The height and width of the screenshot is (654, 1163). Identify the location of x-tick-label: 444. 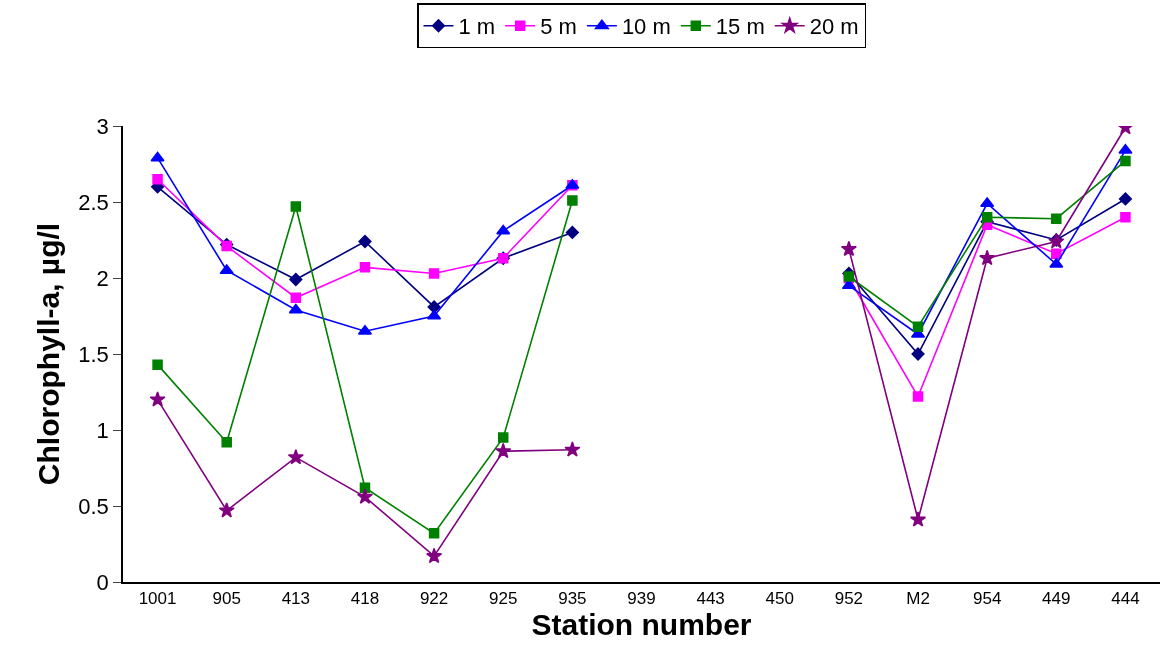
(1125, 599).